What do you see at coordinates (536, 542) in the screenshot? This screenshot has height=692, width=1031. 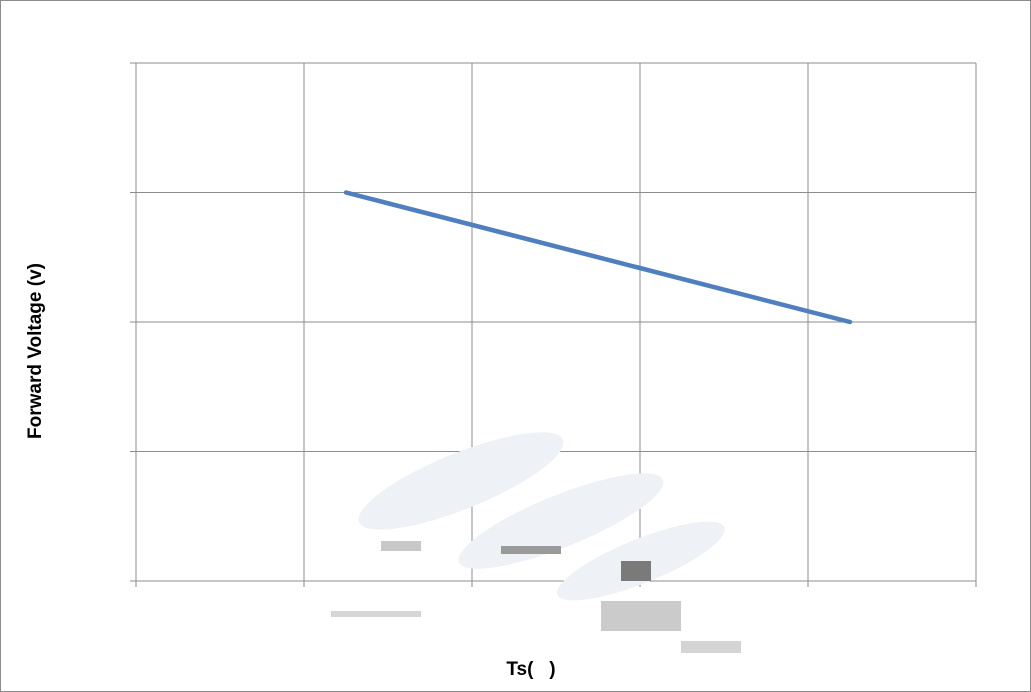 I see `watermark-graphic` at bounding box center [536, 542].